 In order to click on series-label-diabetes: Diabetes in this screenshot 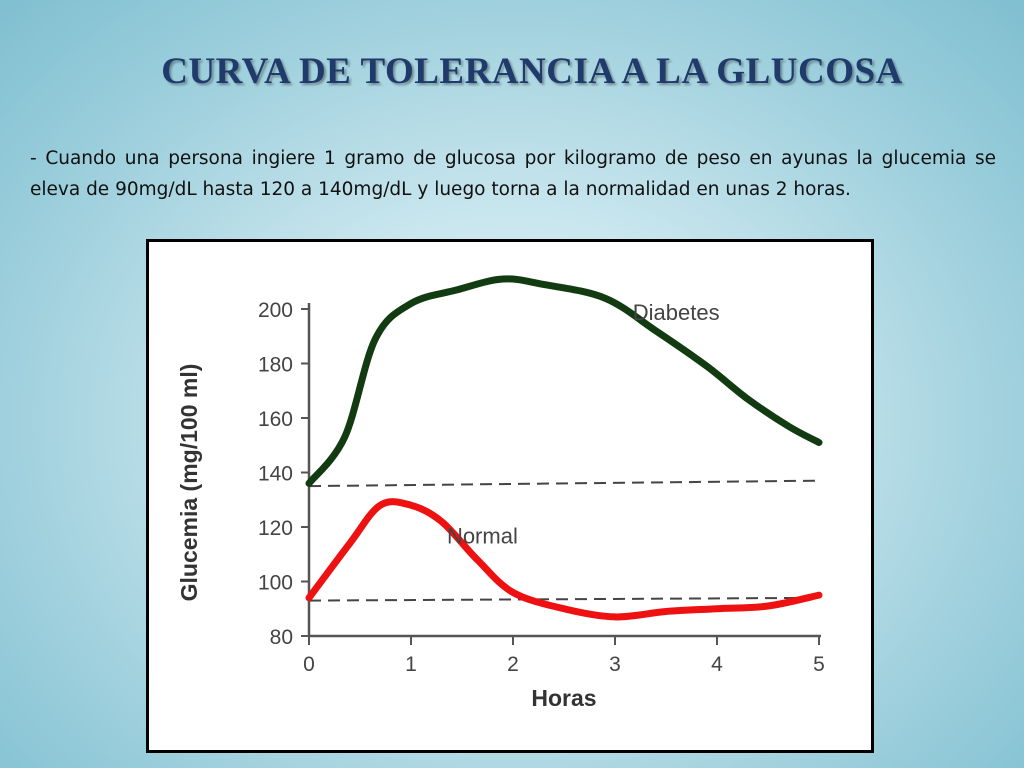, I will do `click(676, 312)`.